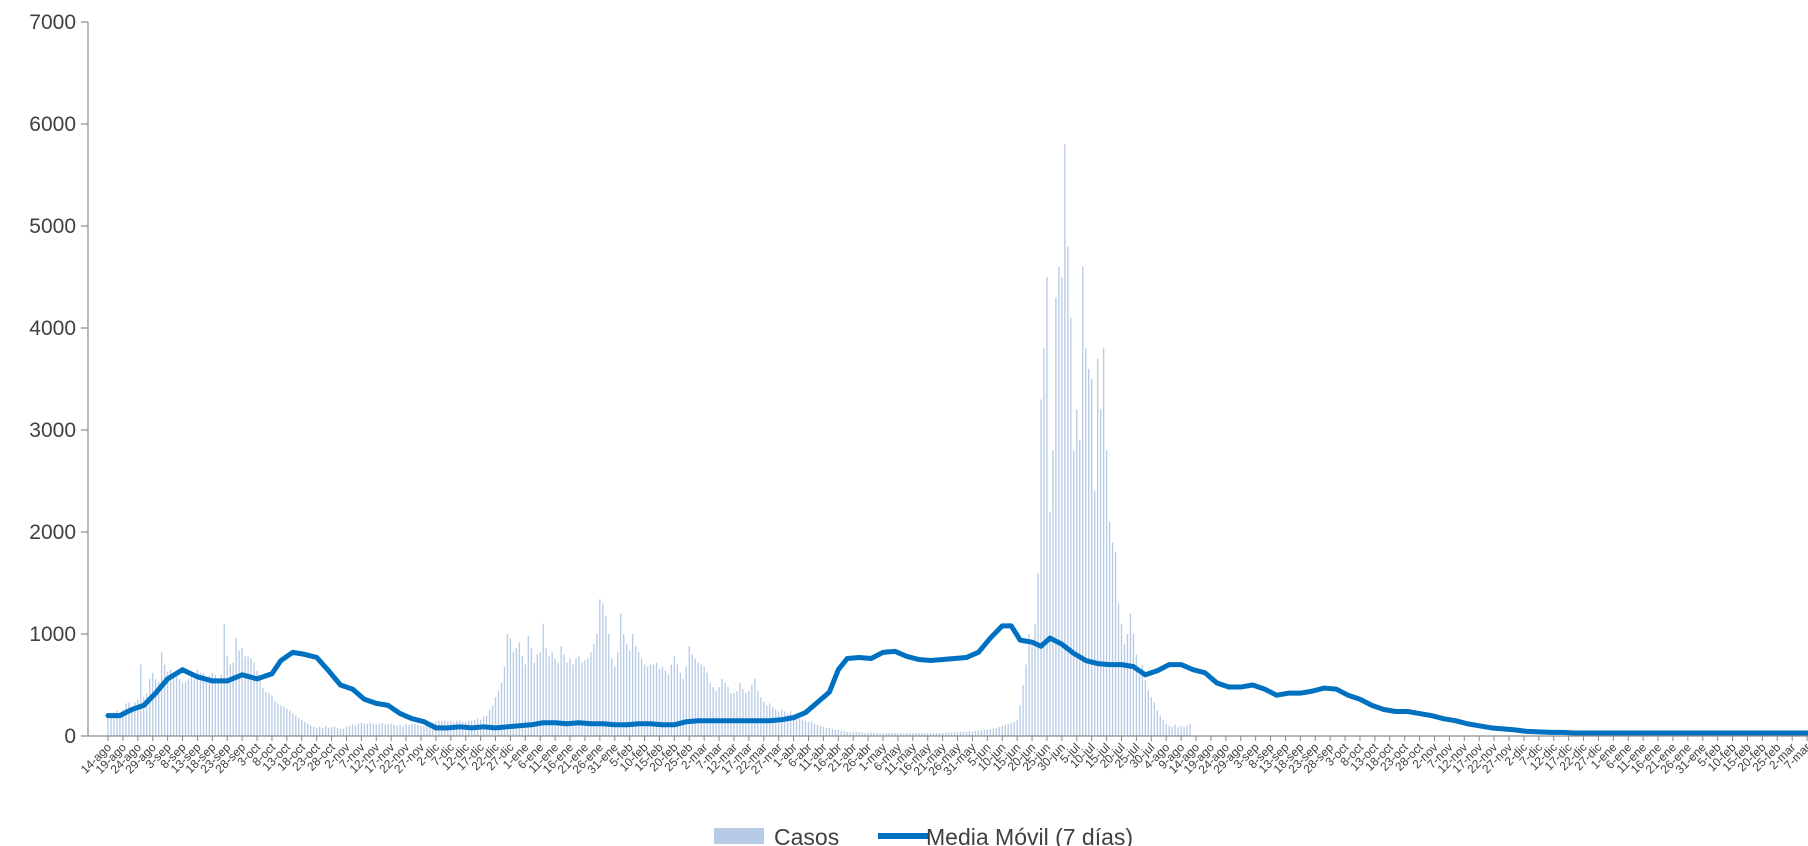 The width and height of the screenshot is (1808, 846). I want to click on y-tick-label: 7000, so click(52, 22).